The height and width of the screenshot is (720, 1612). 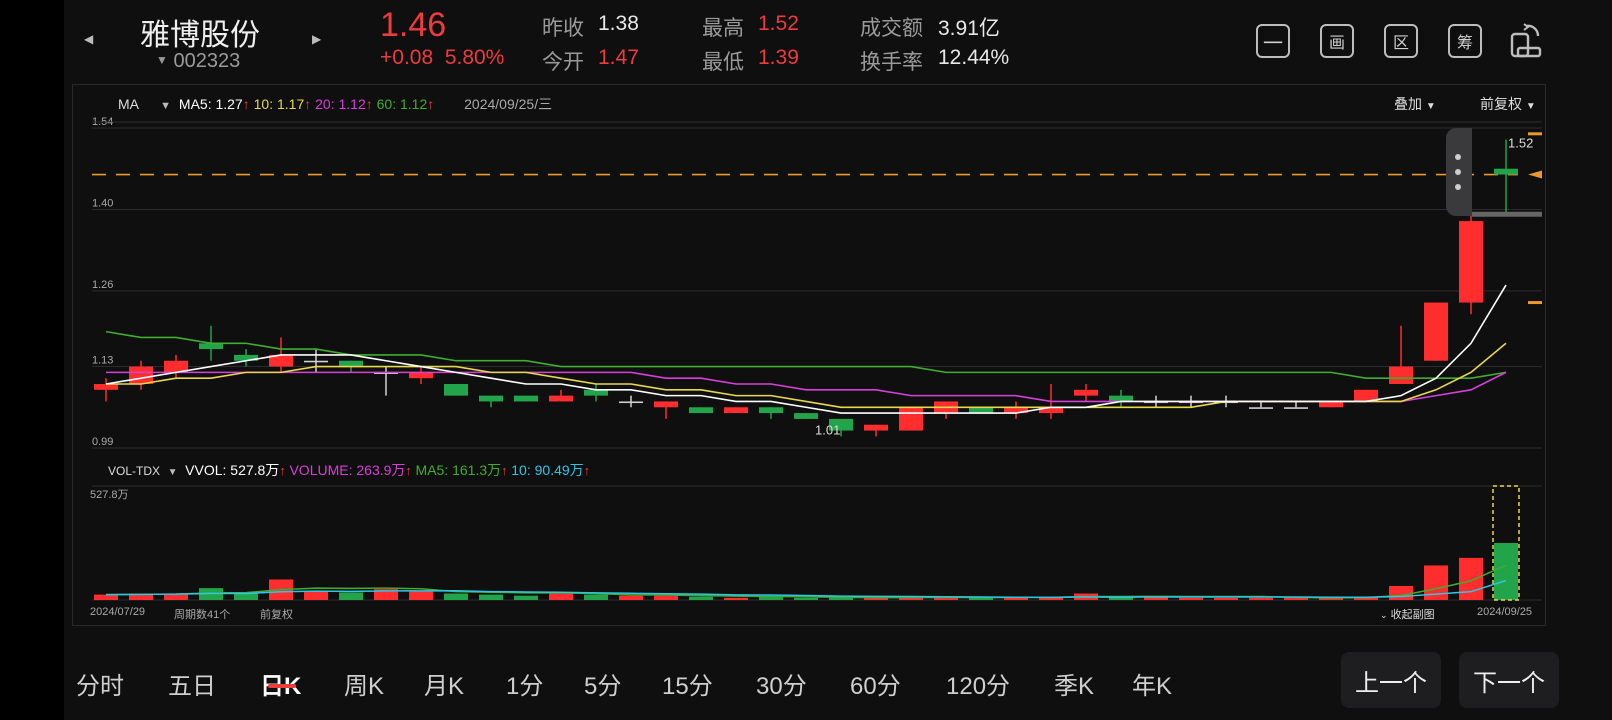 I want to click on tab-period: 120分, so click(x=978, y=686).